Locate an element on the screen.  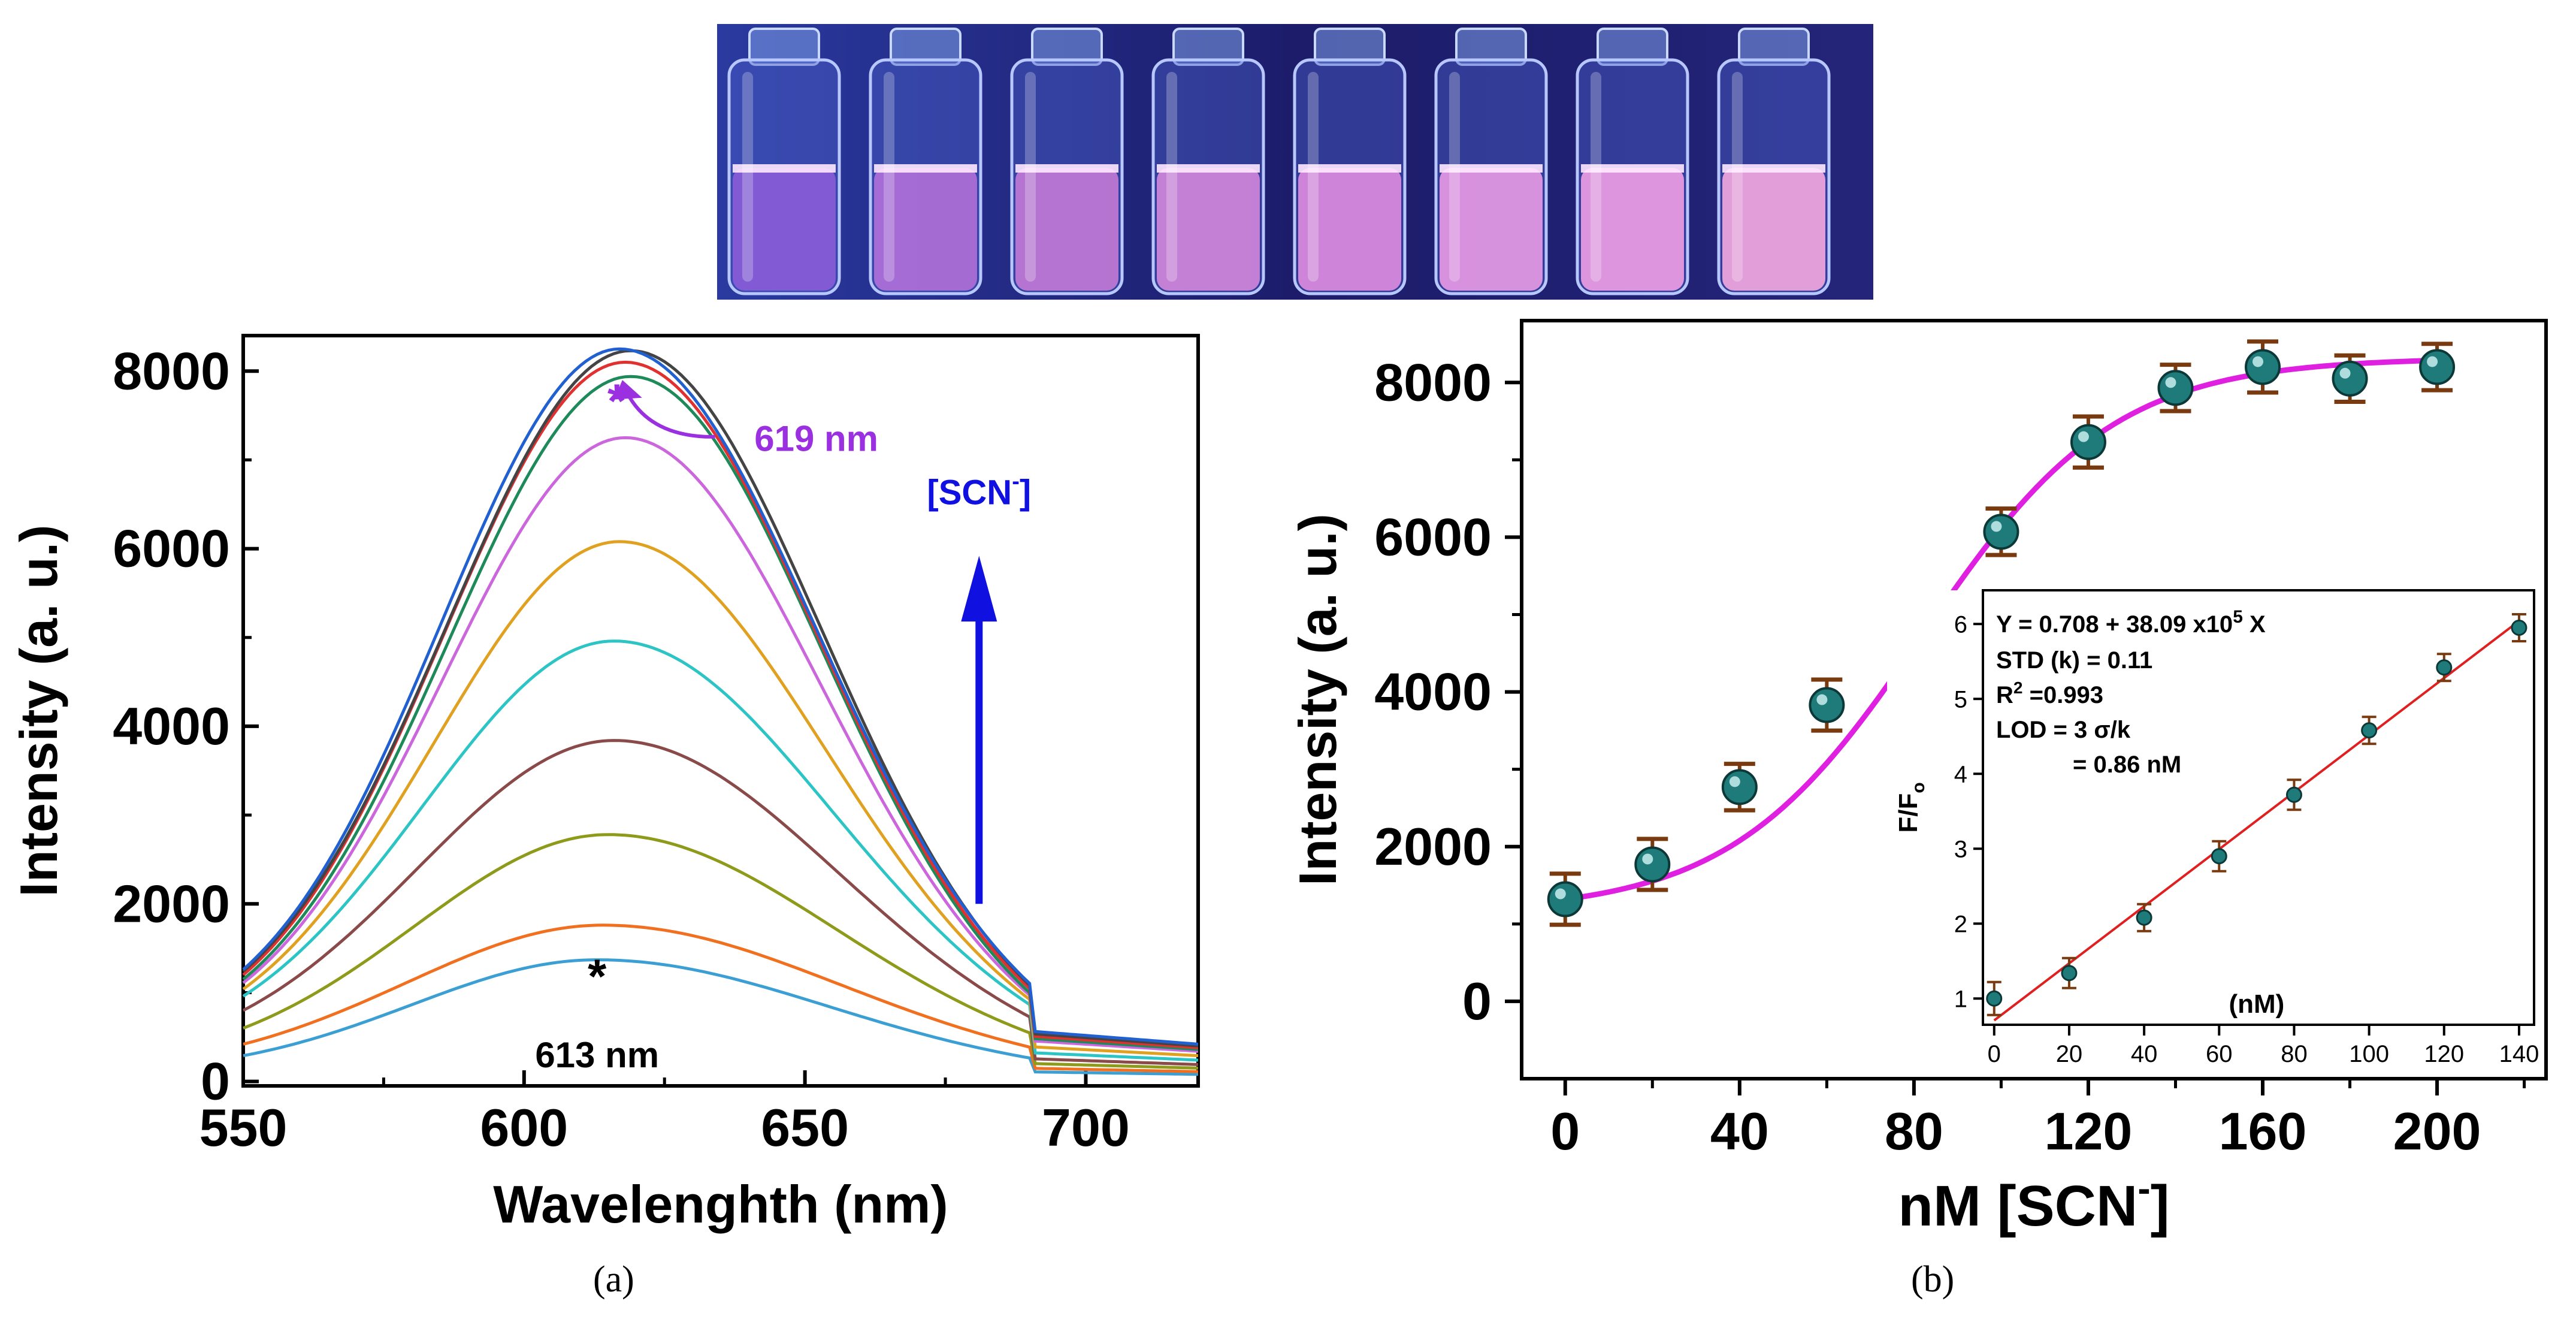
peak-star-low: * is located at coordinates (597, 976).